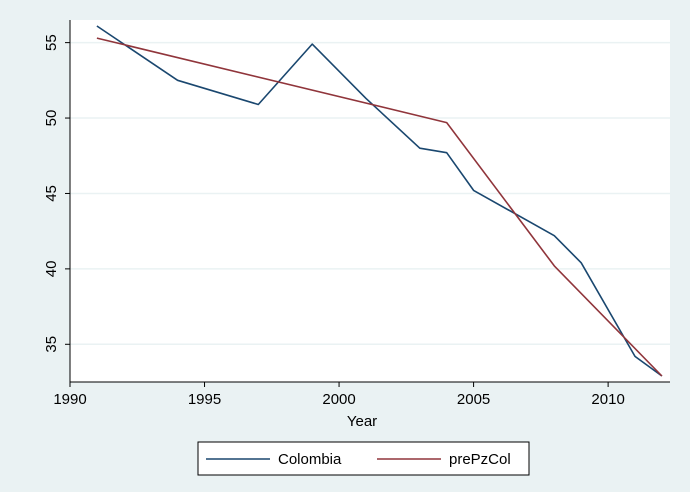 The image size is (690, 497). I want to click on x-tick-label: 2000, so click(338, 399).